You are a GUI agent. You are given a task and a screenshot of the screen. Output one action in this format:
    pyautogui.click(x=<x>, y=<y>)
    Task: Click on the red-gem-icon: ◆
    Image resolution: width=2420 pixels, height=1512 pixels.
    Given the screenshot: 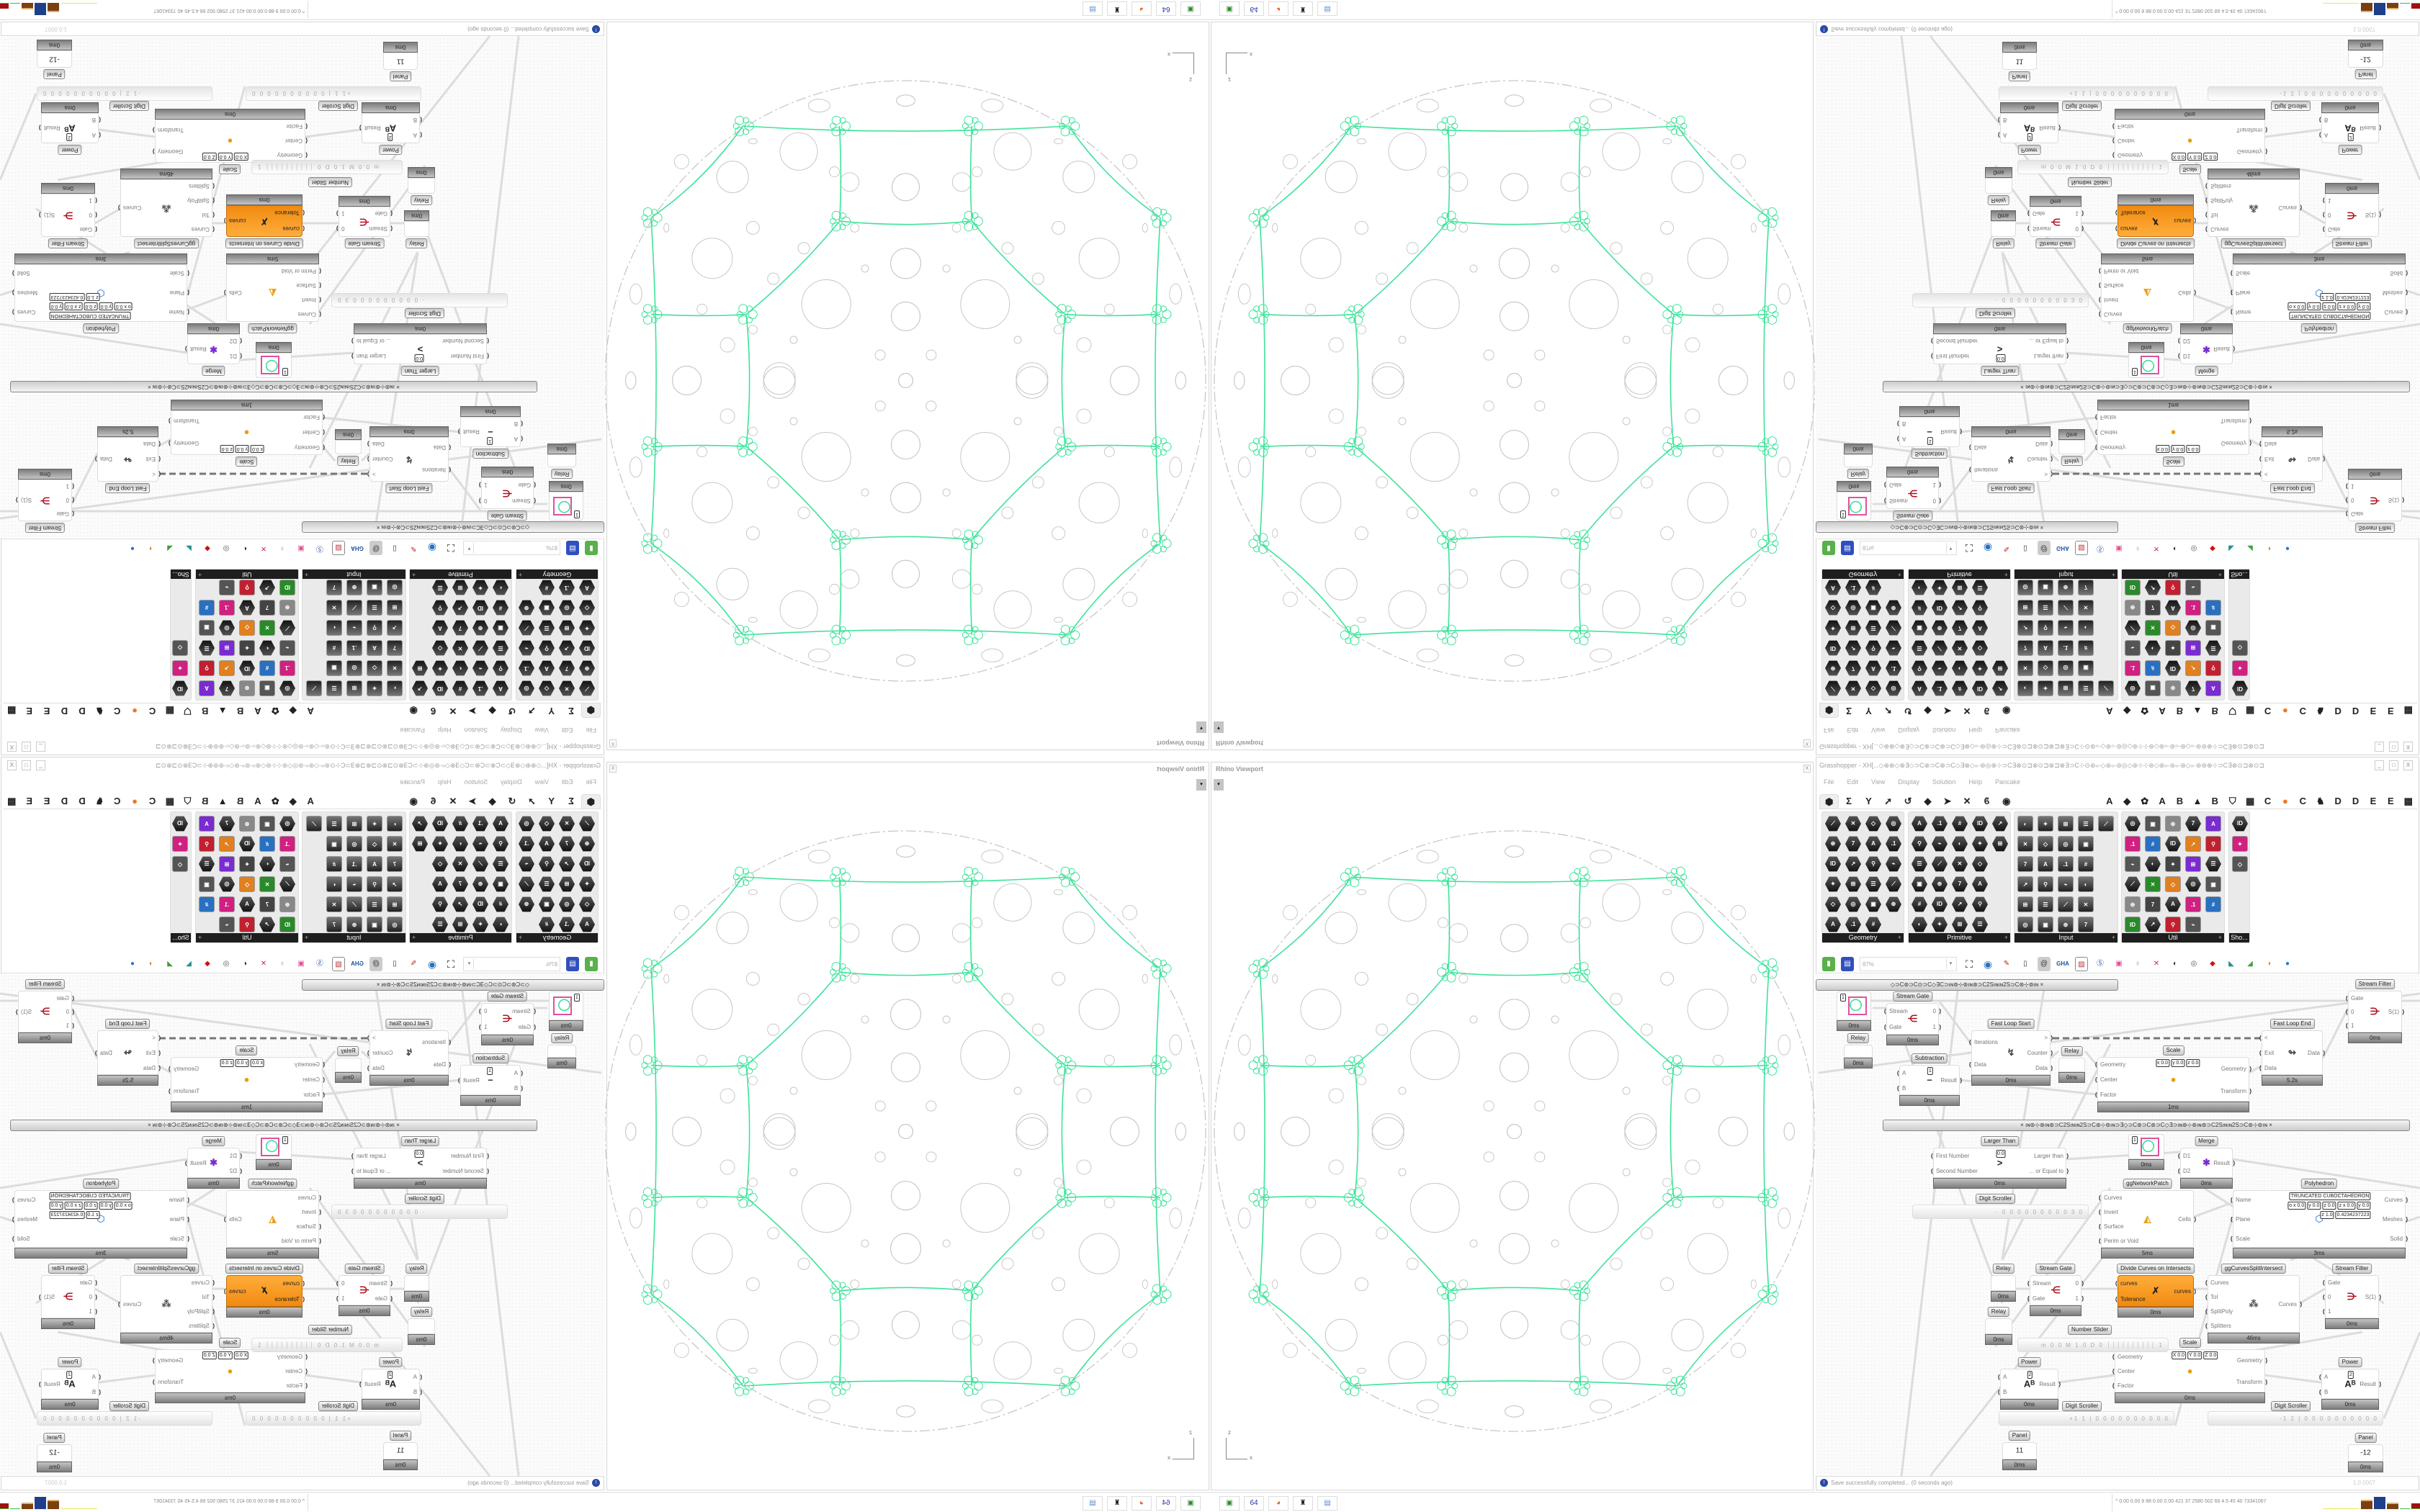 What is the action you would take?
    pyautogui.click(x=2212, y=964)
    